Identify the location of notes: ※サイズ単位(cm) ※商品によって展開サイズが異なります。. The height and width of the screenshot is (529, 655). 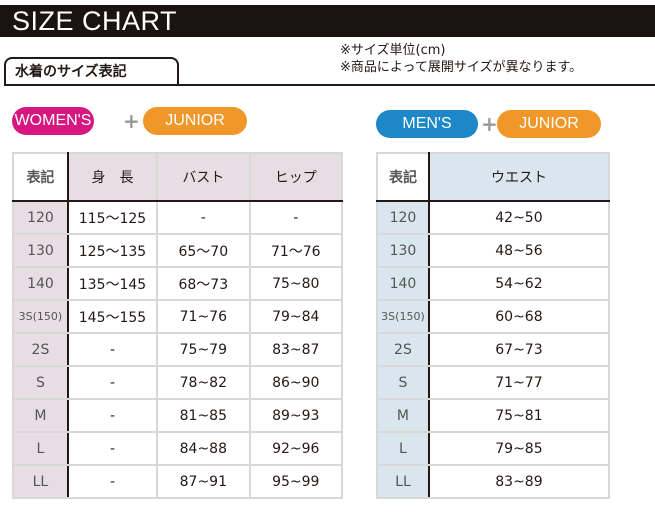
(461, 59).